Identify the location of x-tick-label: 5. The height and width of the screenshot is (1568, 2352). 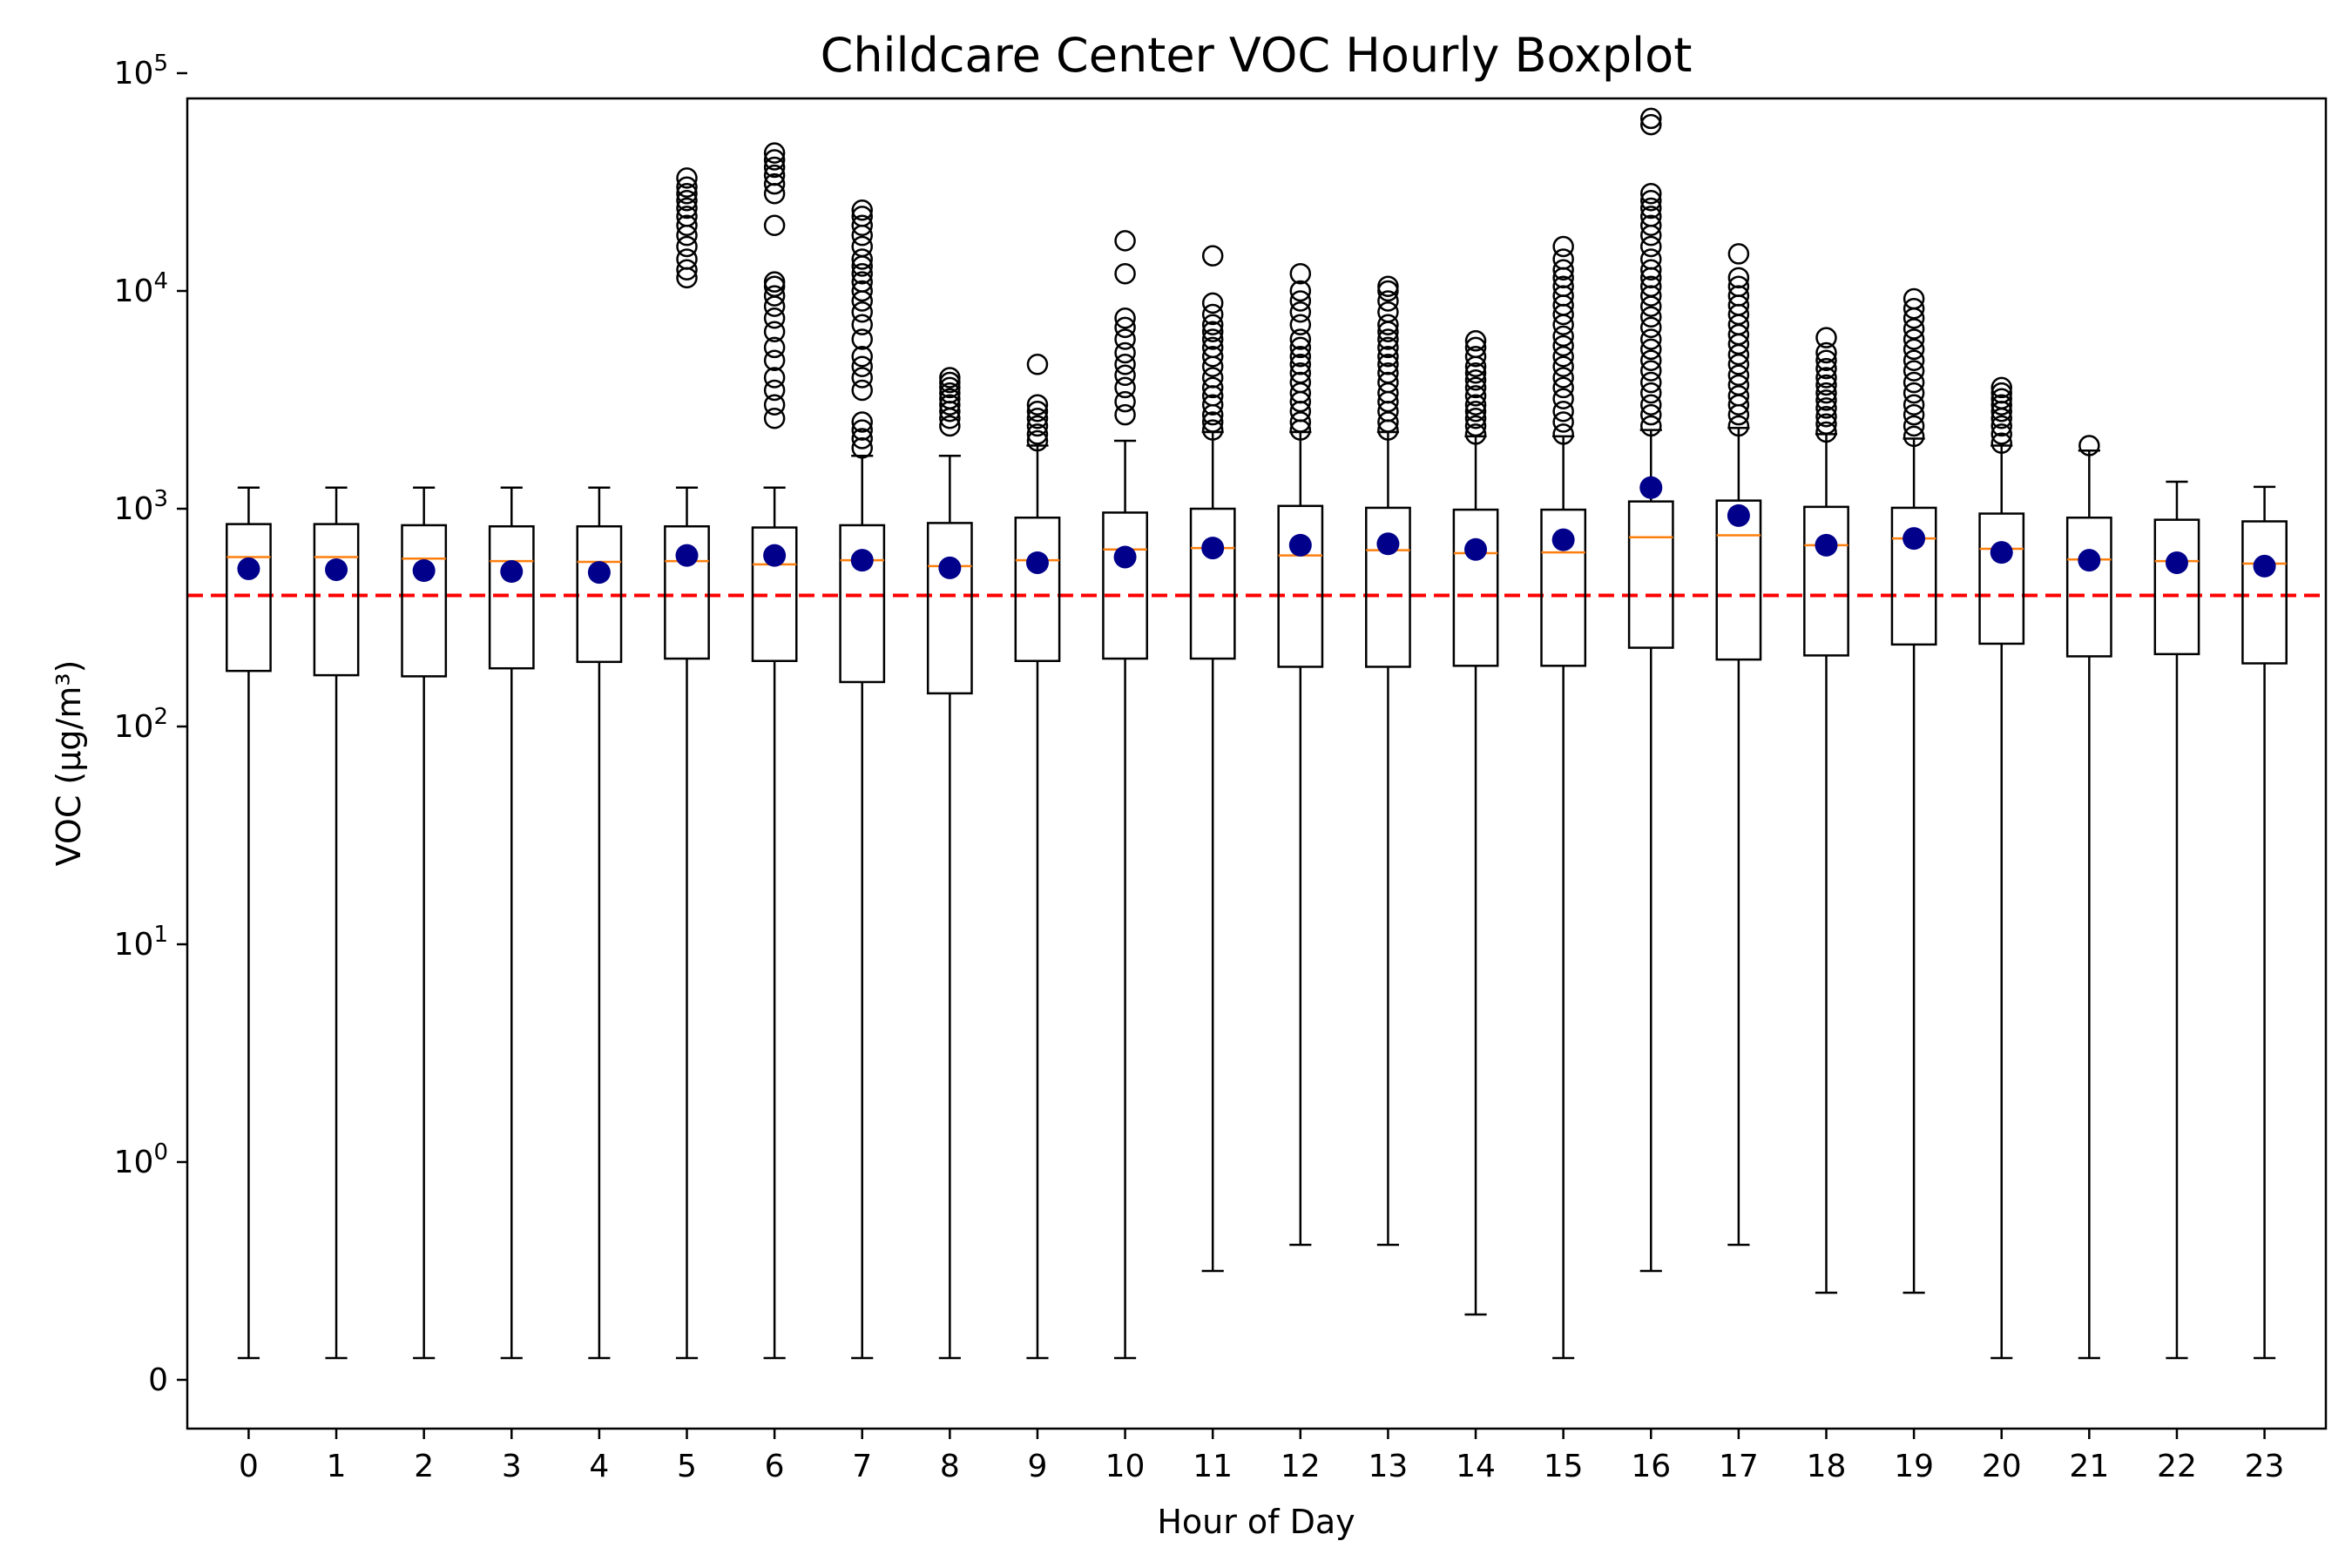
(687, 1467).